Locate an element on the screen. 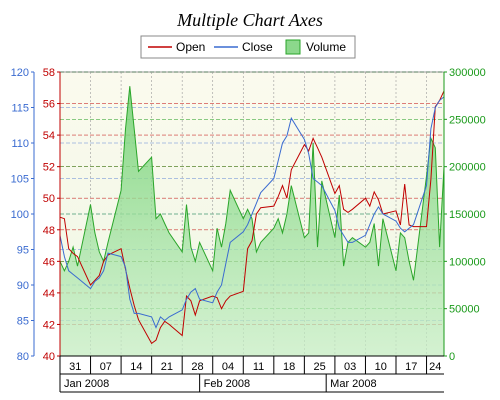 Image resolution: width=500 pixels, height=400 pixels. volume-tick-label-6: 300000 is located at coordinates (467, 73).